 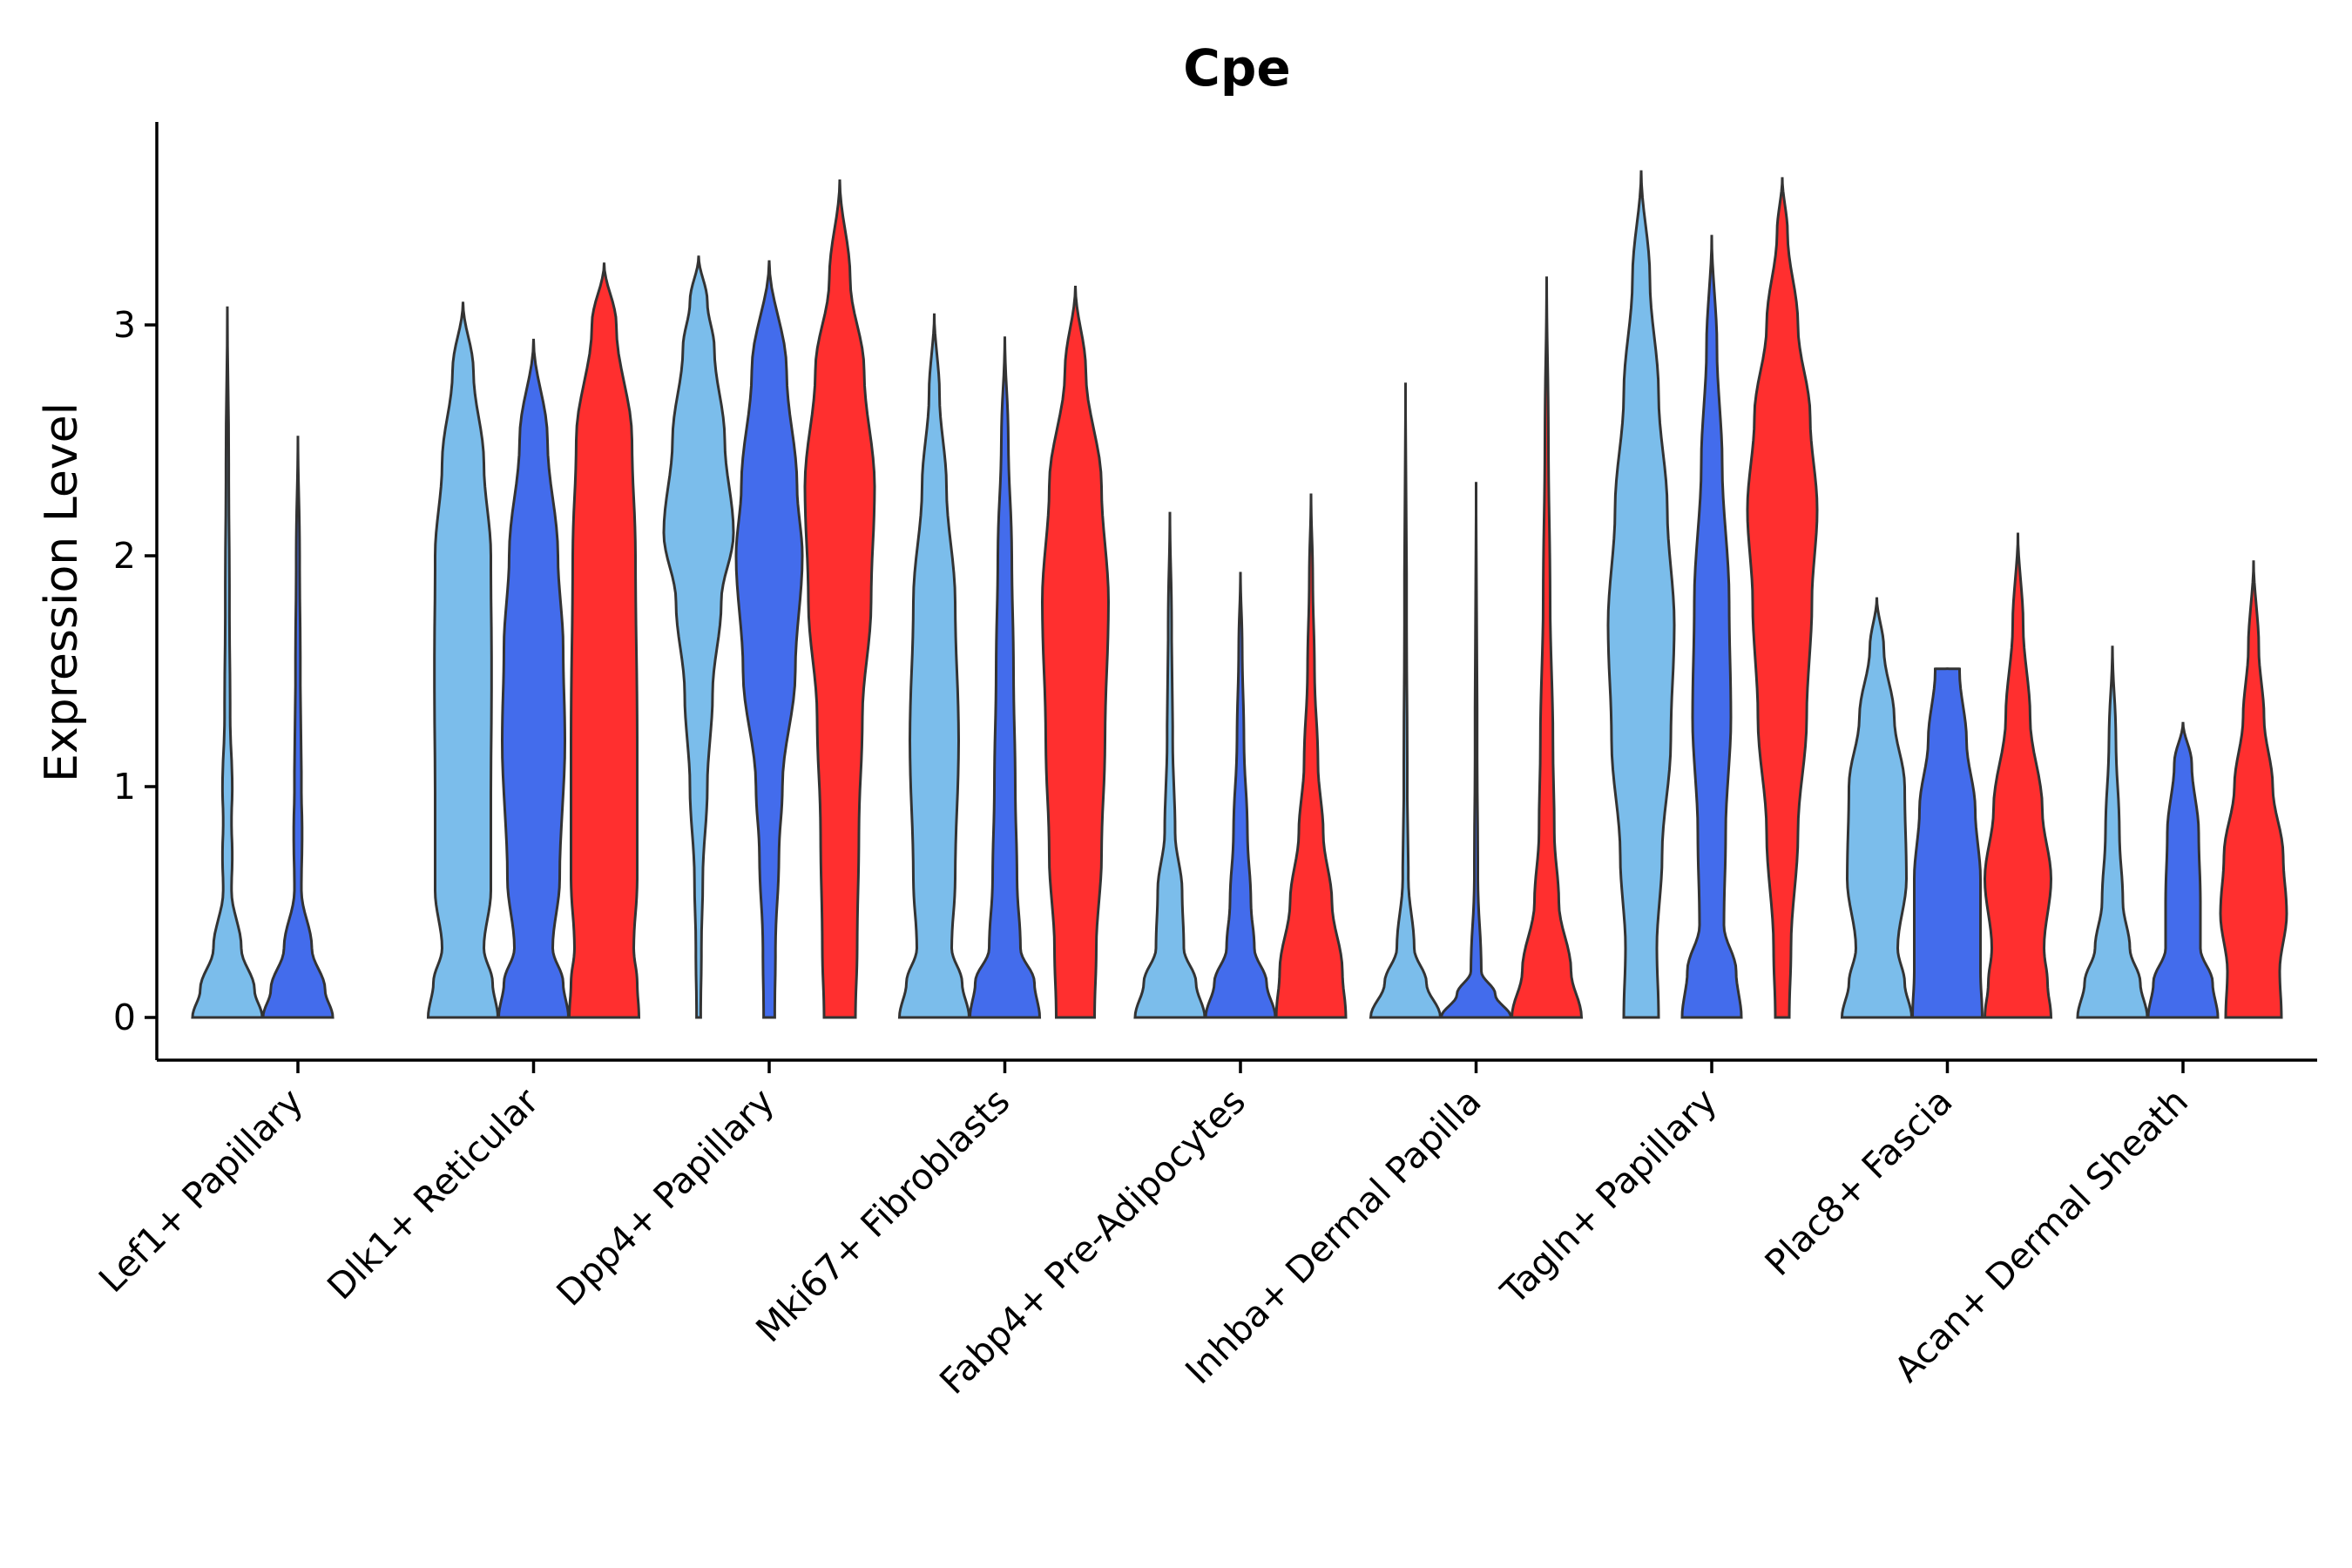 I want to click on violin-acan-dermal-sheath-s1, so click(x=2183, y=870).